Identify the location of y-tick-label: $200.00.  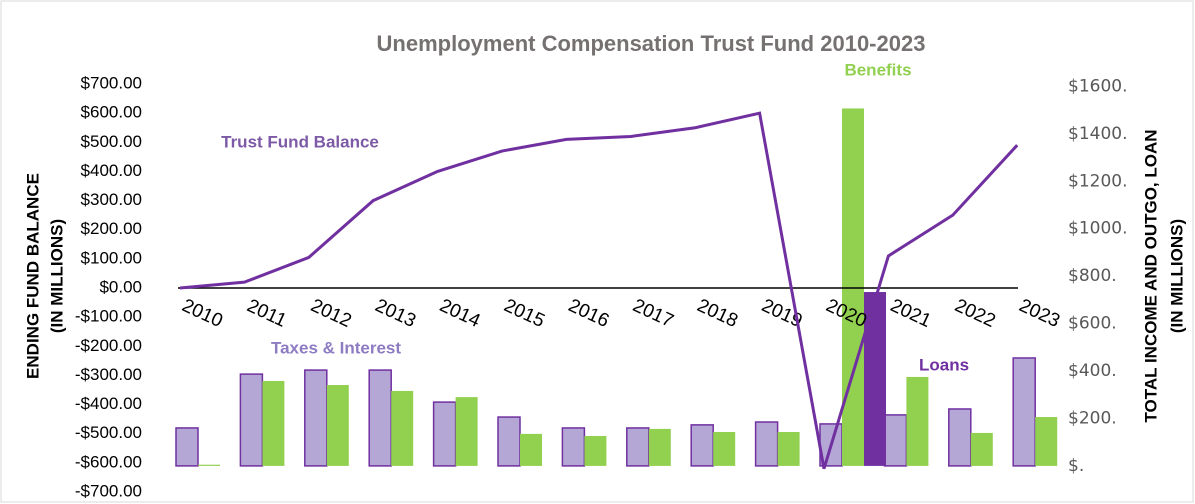
(111, 228).